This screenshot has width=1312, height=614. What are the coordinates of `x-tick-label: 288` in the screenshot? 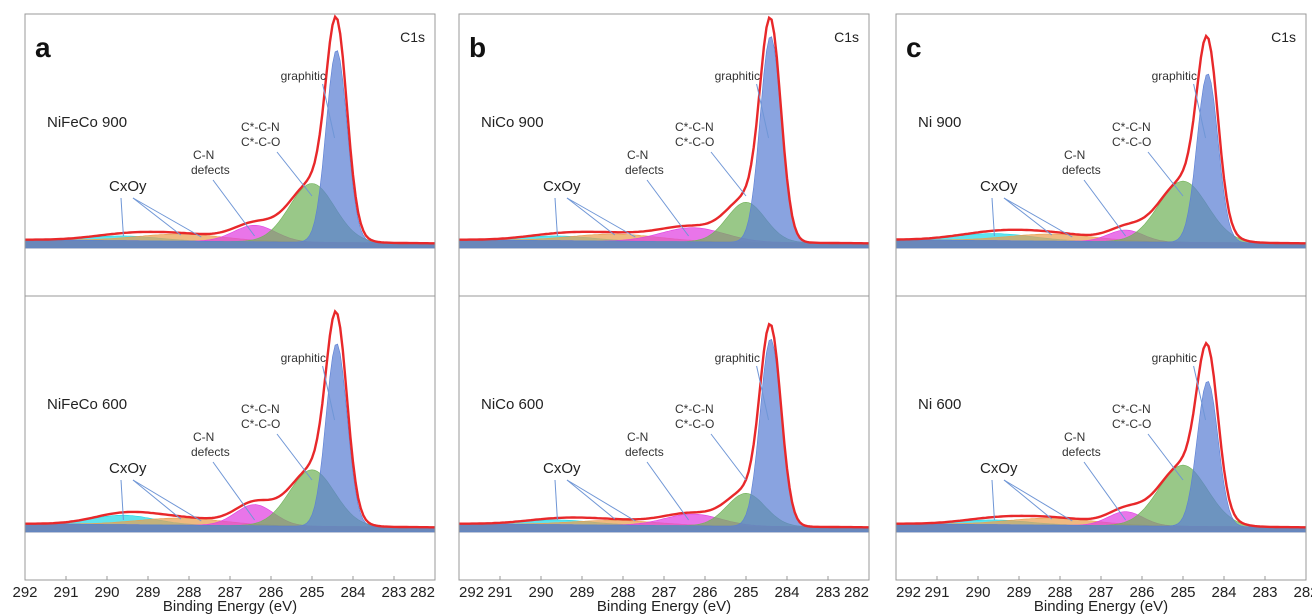 It's located at (622, 592).